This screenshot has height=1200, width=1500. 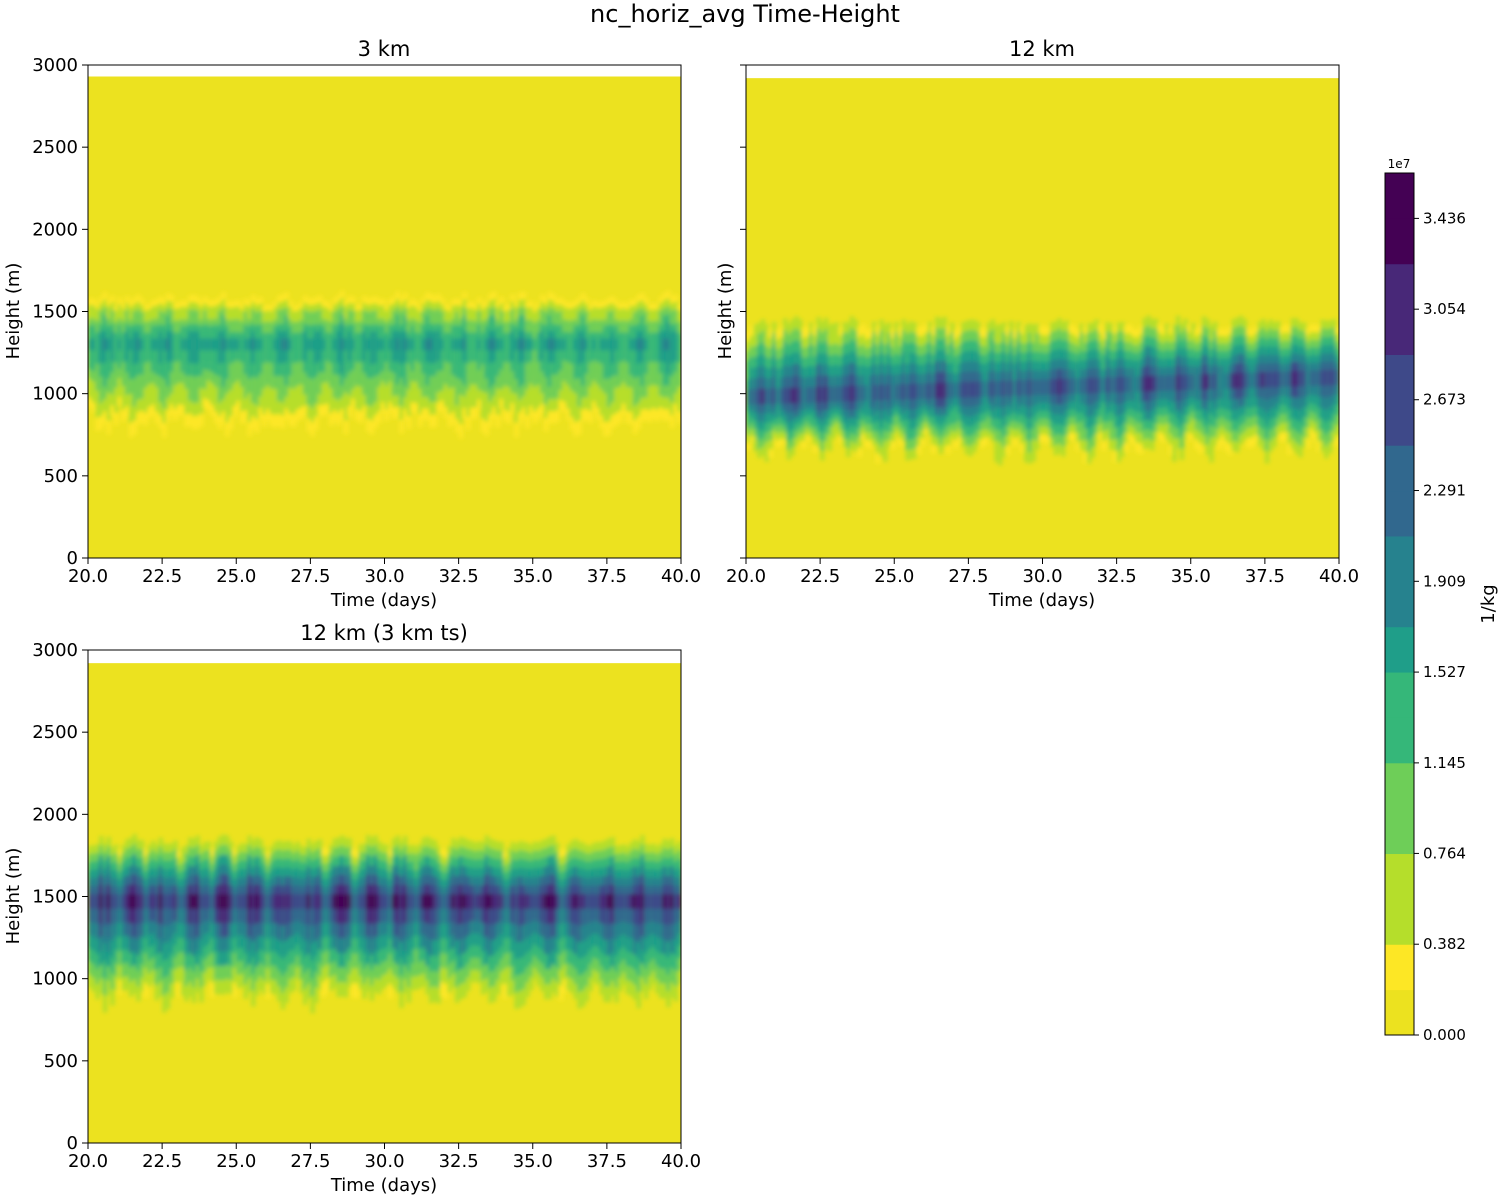 What do you see at coordinates (384, 49) in the screenshot?
I see `panel-title: 3 km` at bounding box center [384, 49].